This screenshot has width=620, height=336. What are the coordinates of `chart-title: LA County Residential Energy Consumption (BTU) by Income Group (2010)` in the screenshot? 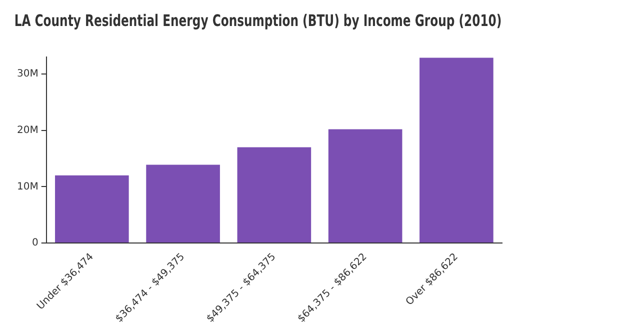 It's located at (258, 21).